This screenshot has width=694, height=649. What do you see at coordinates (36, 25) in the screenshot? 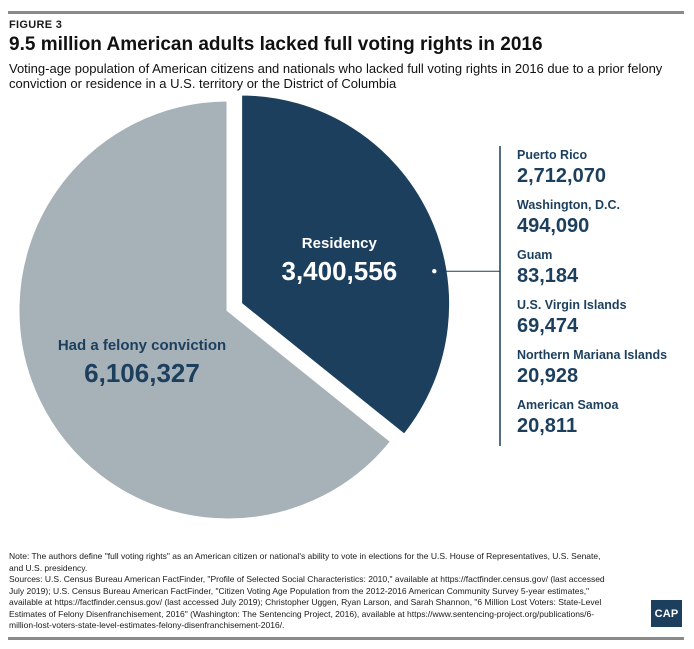
I see `figure-label: FIGURE 3` at bounding box center [36, 25].